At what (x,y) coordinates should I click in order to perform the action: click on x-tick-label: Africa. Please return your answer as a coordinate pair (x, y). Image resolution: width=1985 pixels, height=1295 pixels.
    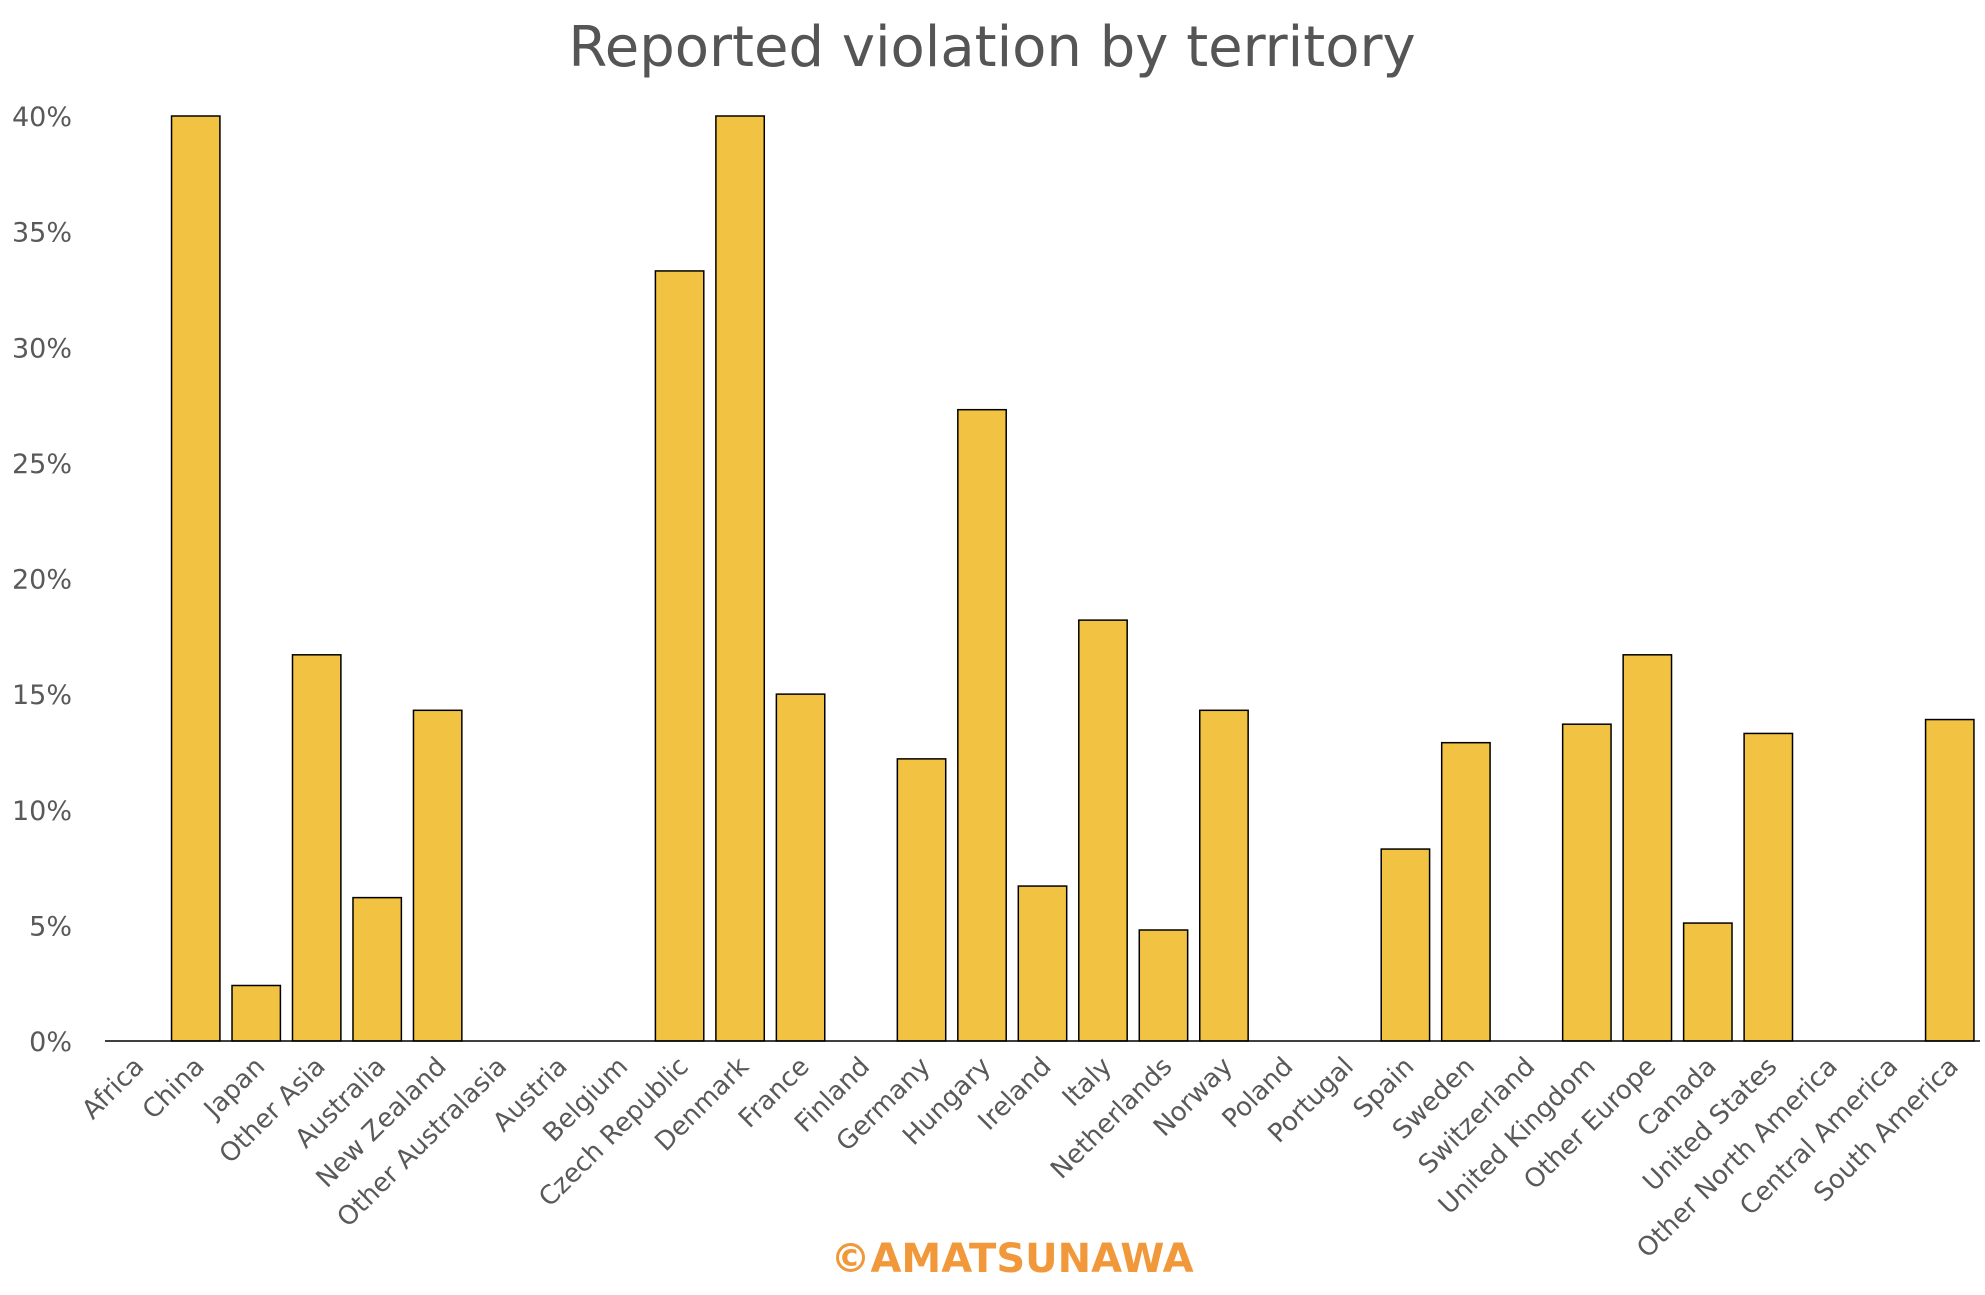
    Looking at the image, I should click on (114, 1089).